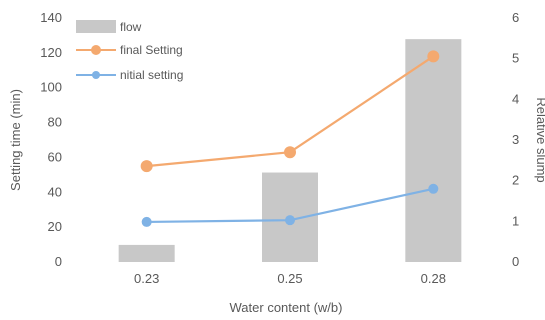 The width and height of the screenshot is (545, 320). What do you see at coordinates (55, 226) in the screenshot?
I see `y-left-tick-label: 20` at bounding box center [55, 226].